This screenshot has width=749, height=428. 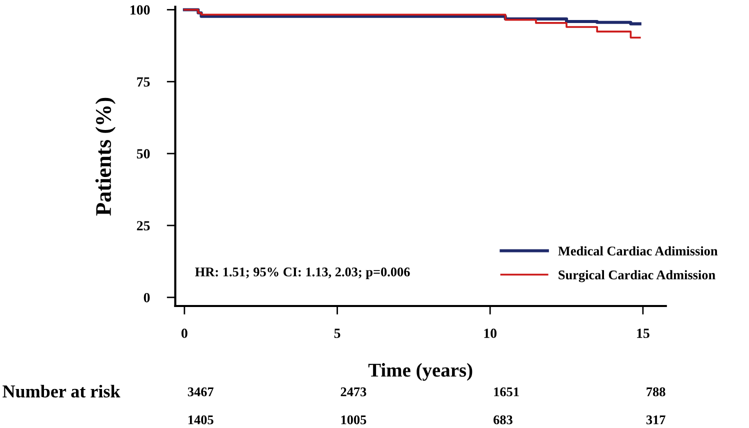 I want to click on y-tick-label: 25, so click(x=143, y=225).